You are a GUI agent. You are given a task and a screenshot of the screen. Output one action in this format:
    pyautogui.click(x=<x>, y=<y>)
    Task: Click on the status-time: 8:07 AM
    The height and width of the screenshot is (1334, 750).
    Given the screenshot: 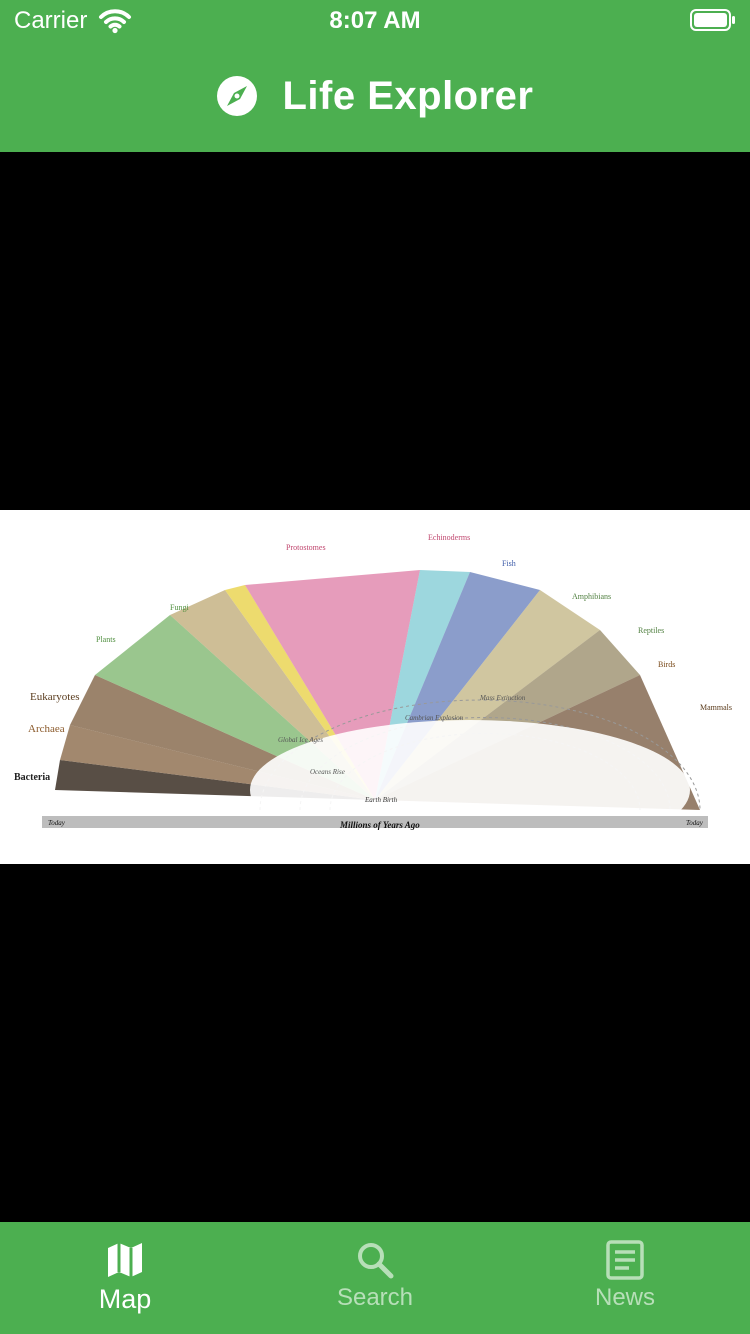 What is the action you would take?
    pyautogui.click(x=375, y=20)
    